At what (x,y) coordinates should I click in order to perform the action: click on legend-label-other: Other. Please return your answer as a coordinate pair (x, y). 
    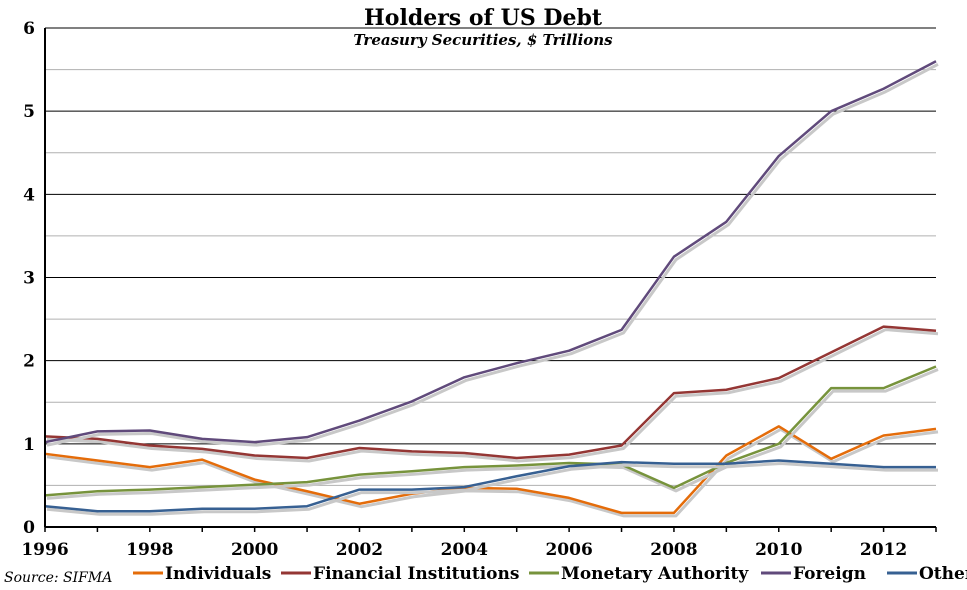
    Looking at the image, I should click on (943, 574).